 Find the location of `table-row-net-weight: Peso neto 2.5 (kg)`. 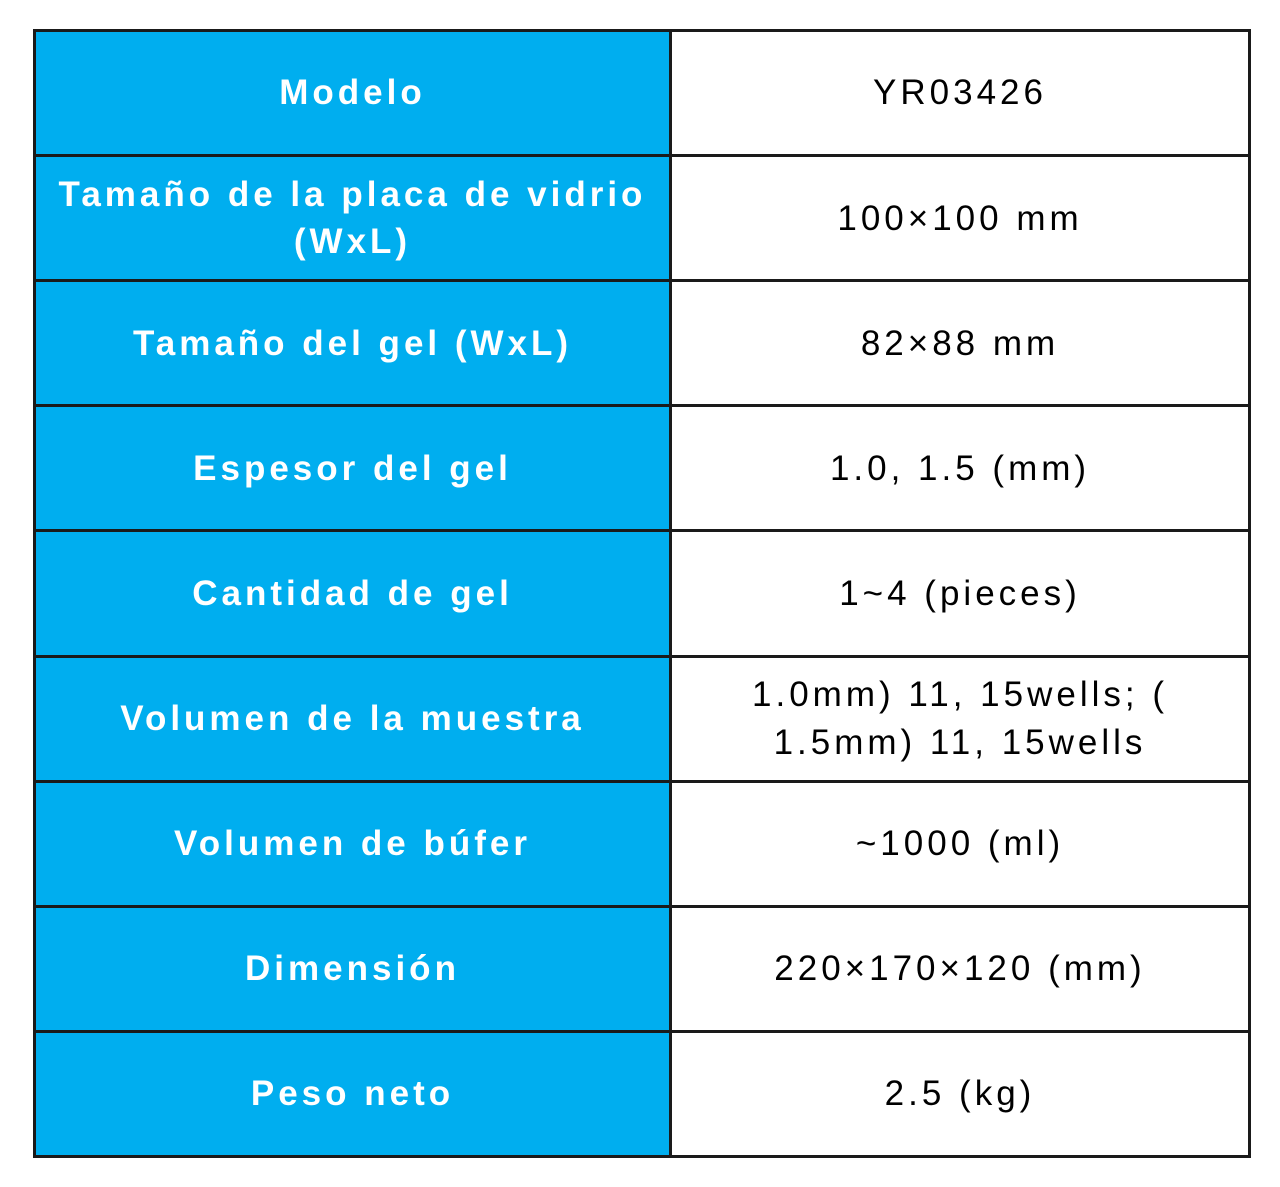

table-row-net-weight: Peso neto 2.5 (kg) is located at coordinates (642, 1092).